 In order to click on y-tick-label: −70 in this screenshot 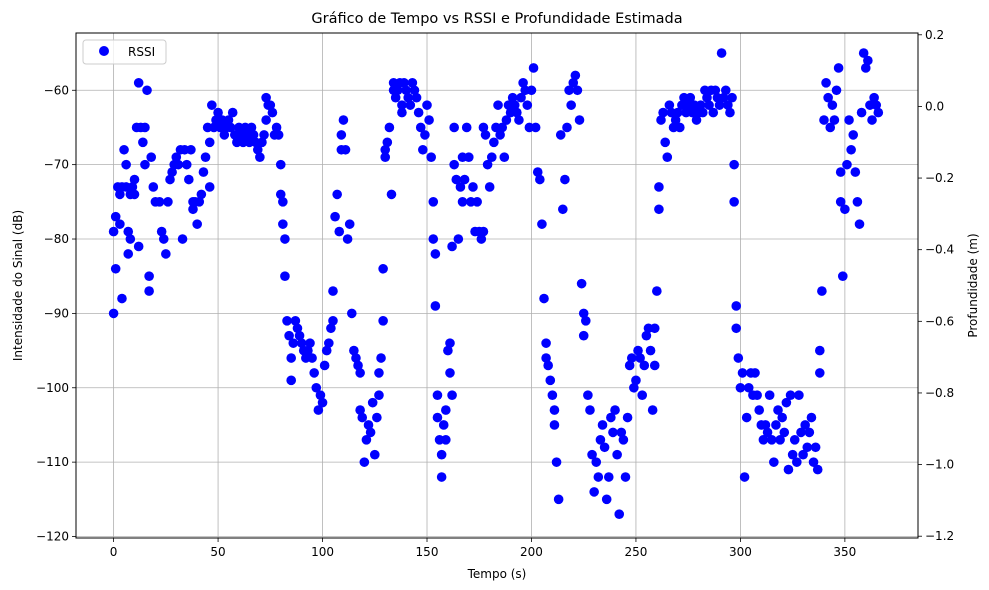, I will do `click(56, 165)`.